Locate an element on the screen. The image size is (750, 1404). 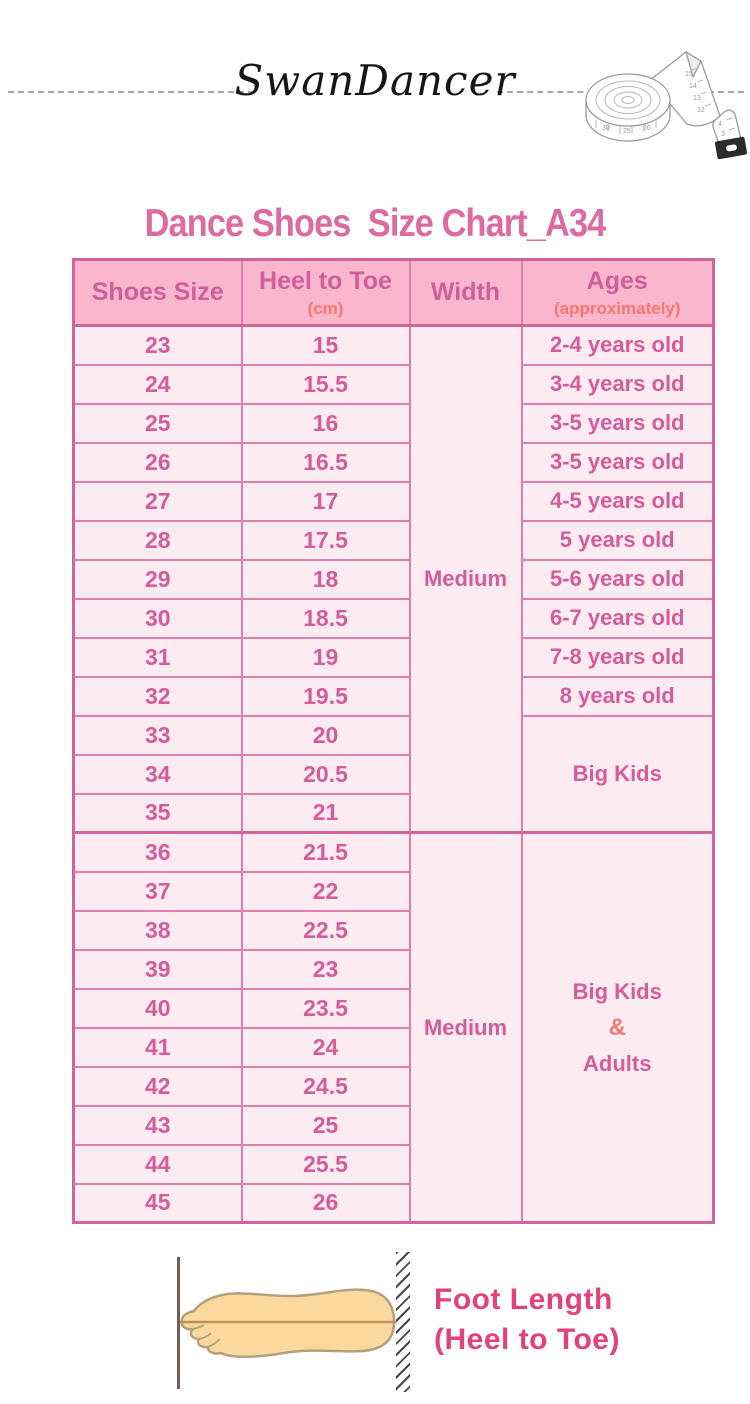
cell-cm: 17.5 is located at coordinates (325, 540).